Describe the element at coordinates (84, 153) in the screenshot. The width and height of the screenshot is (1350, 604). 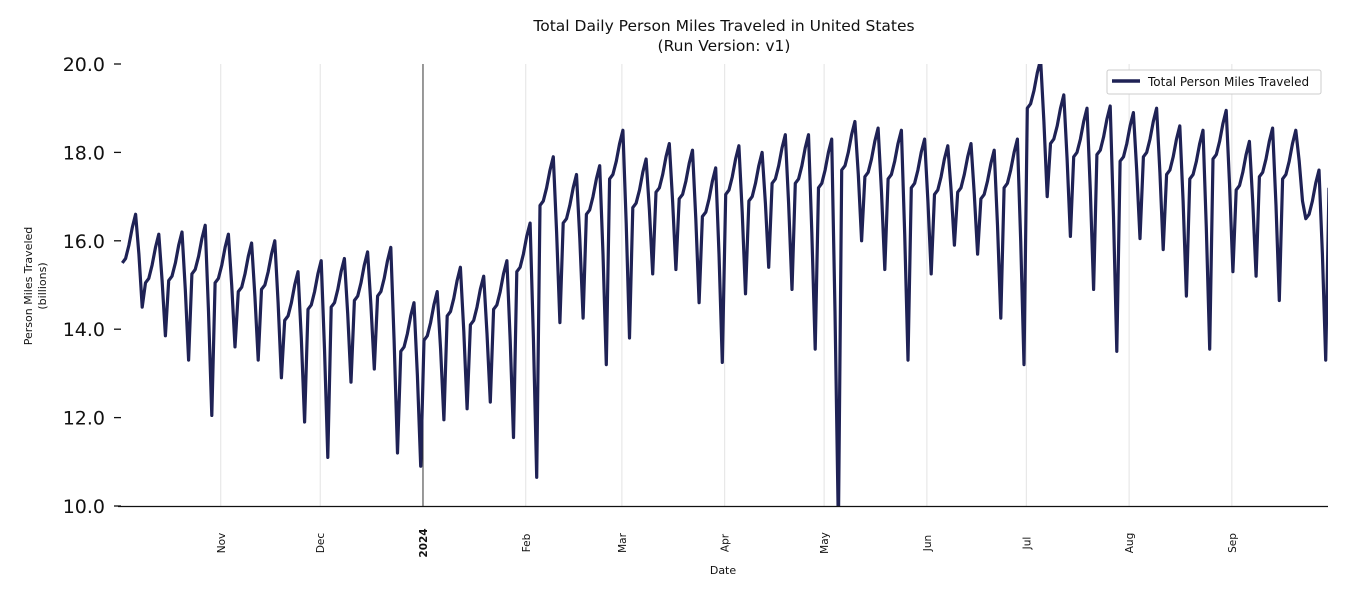
I see `y-tick-label: 18.0` at that location.